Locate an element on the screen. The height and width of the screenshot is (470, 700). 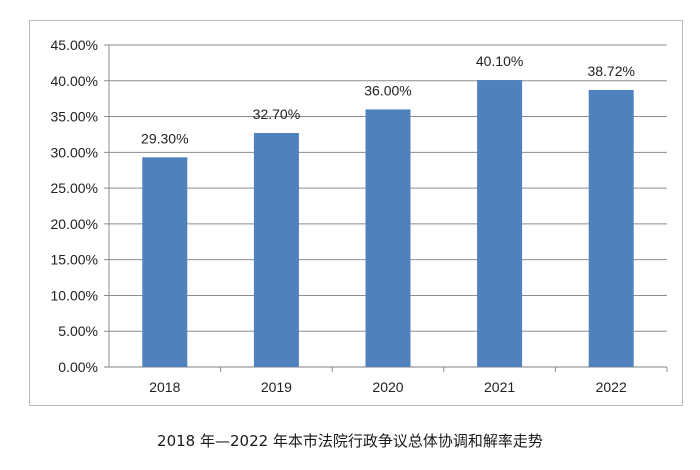
y-tick-label: 35.00% is located at coordinates (74, 117).